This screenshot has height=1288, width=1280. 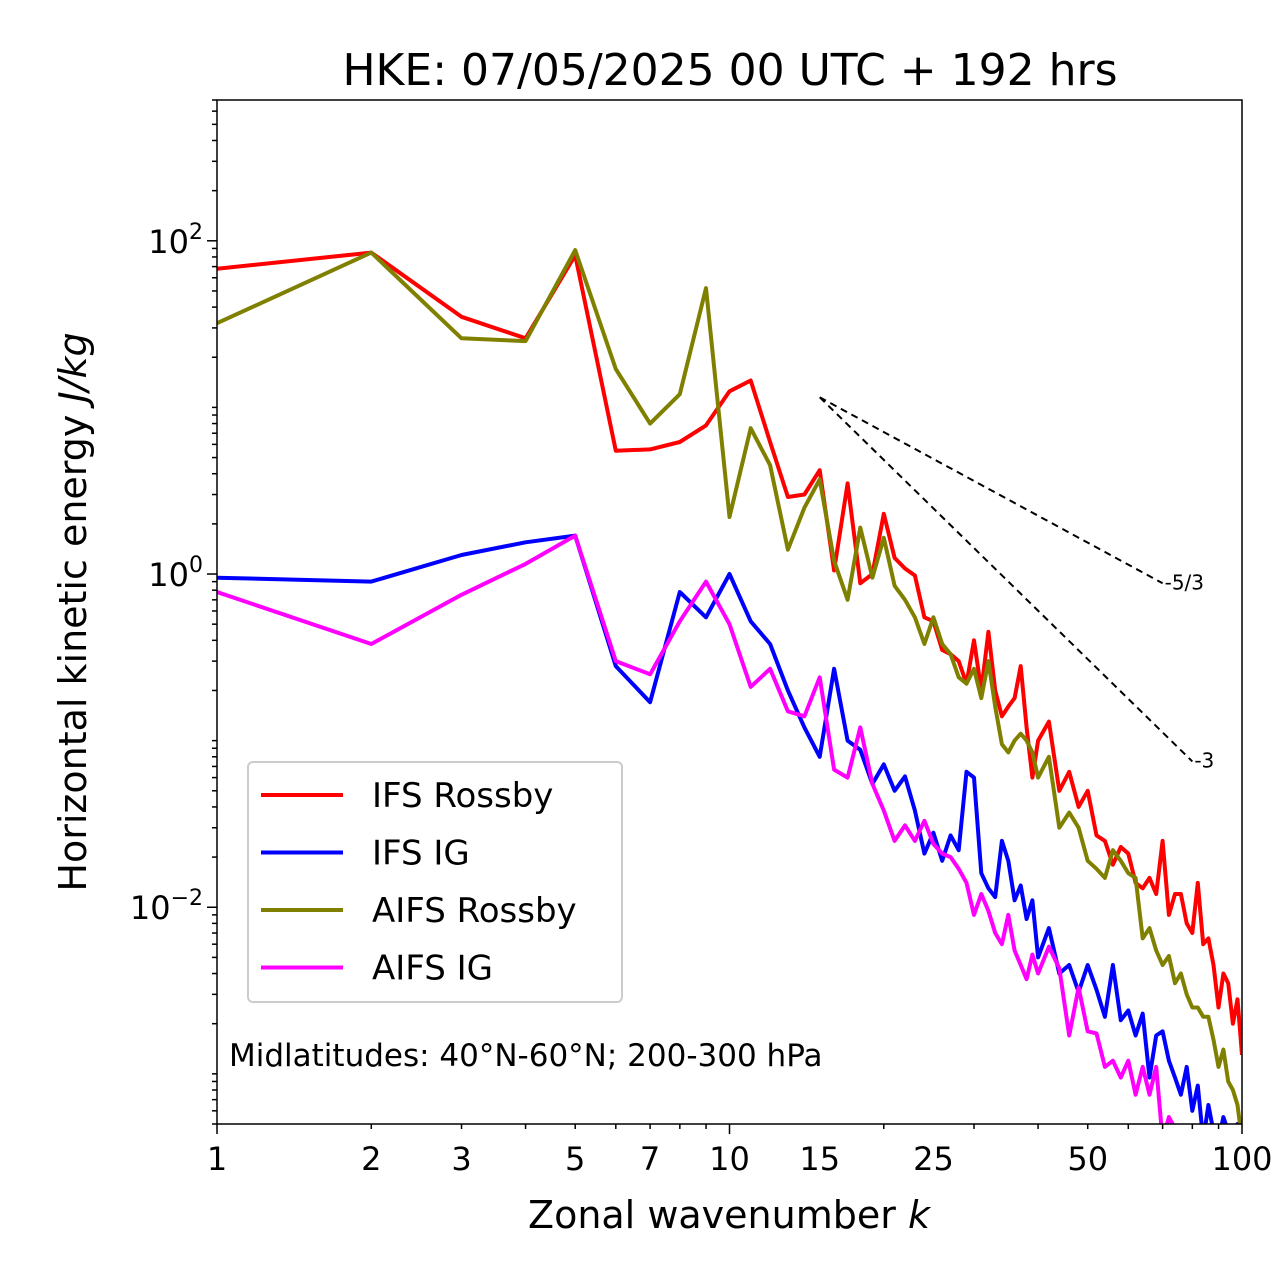 I want to click on reference-slopes: -5/3 -3, so click(x=1016, y=584).